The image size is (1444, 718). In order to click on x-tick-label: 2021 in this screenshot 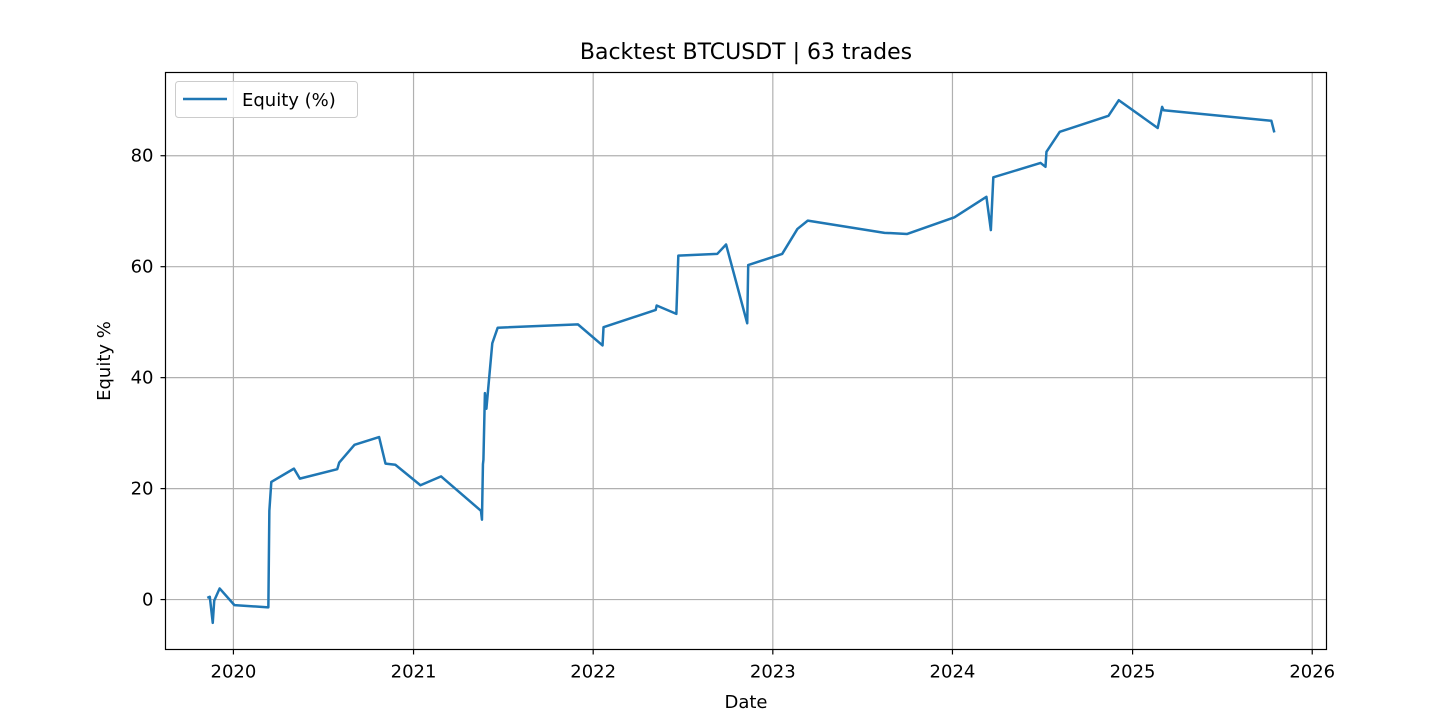, I will do `click(414, 672)`.